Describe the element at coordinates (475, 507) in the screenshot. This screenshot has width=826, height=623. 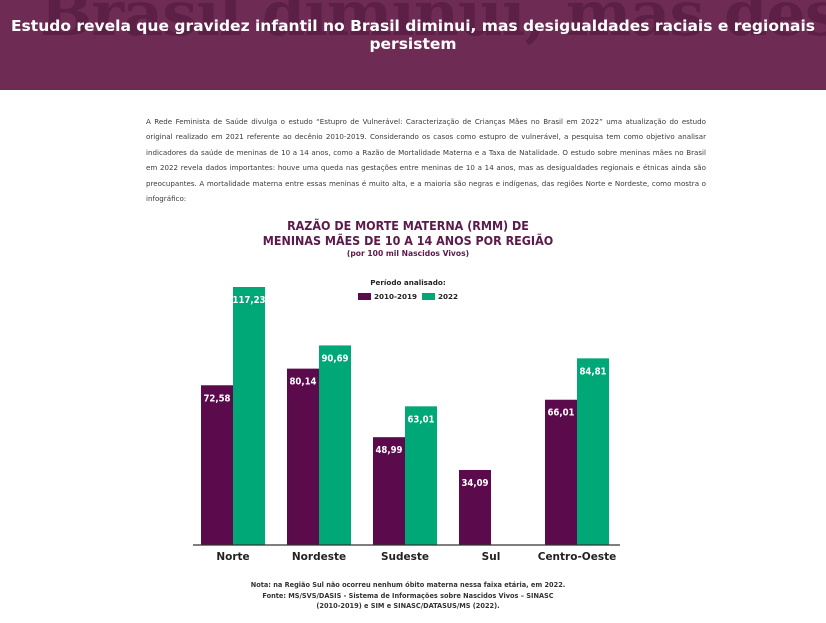
I see `bar-sul-2010-2019` at that location.